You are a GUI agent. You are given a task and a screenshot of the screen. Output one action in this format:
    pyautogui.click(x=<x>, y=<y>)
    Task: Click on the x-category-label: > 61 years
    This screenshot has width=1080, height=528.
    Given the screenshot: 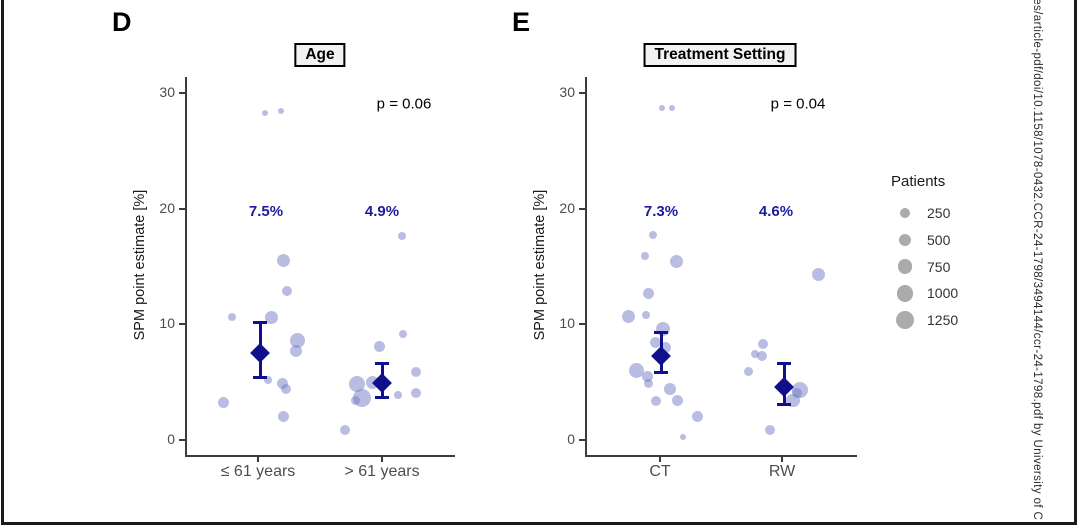 What is the action you would take?
    pyautogui.click(x=382, y=471)
    